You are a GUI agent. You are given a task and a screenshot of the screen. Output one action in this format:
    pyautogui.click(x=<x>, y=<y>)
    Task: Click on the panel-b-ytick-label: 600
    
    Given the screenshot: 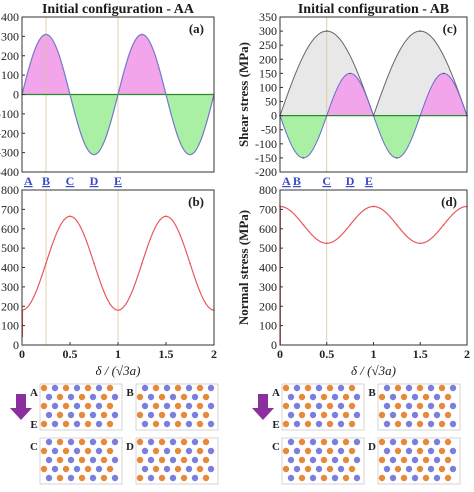 What is the action you would take?
    pyautogui.click(x=10, y=229)
    